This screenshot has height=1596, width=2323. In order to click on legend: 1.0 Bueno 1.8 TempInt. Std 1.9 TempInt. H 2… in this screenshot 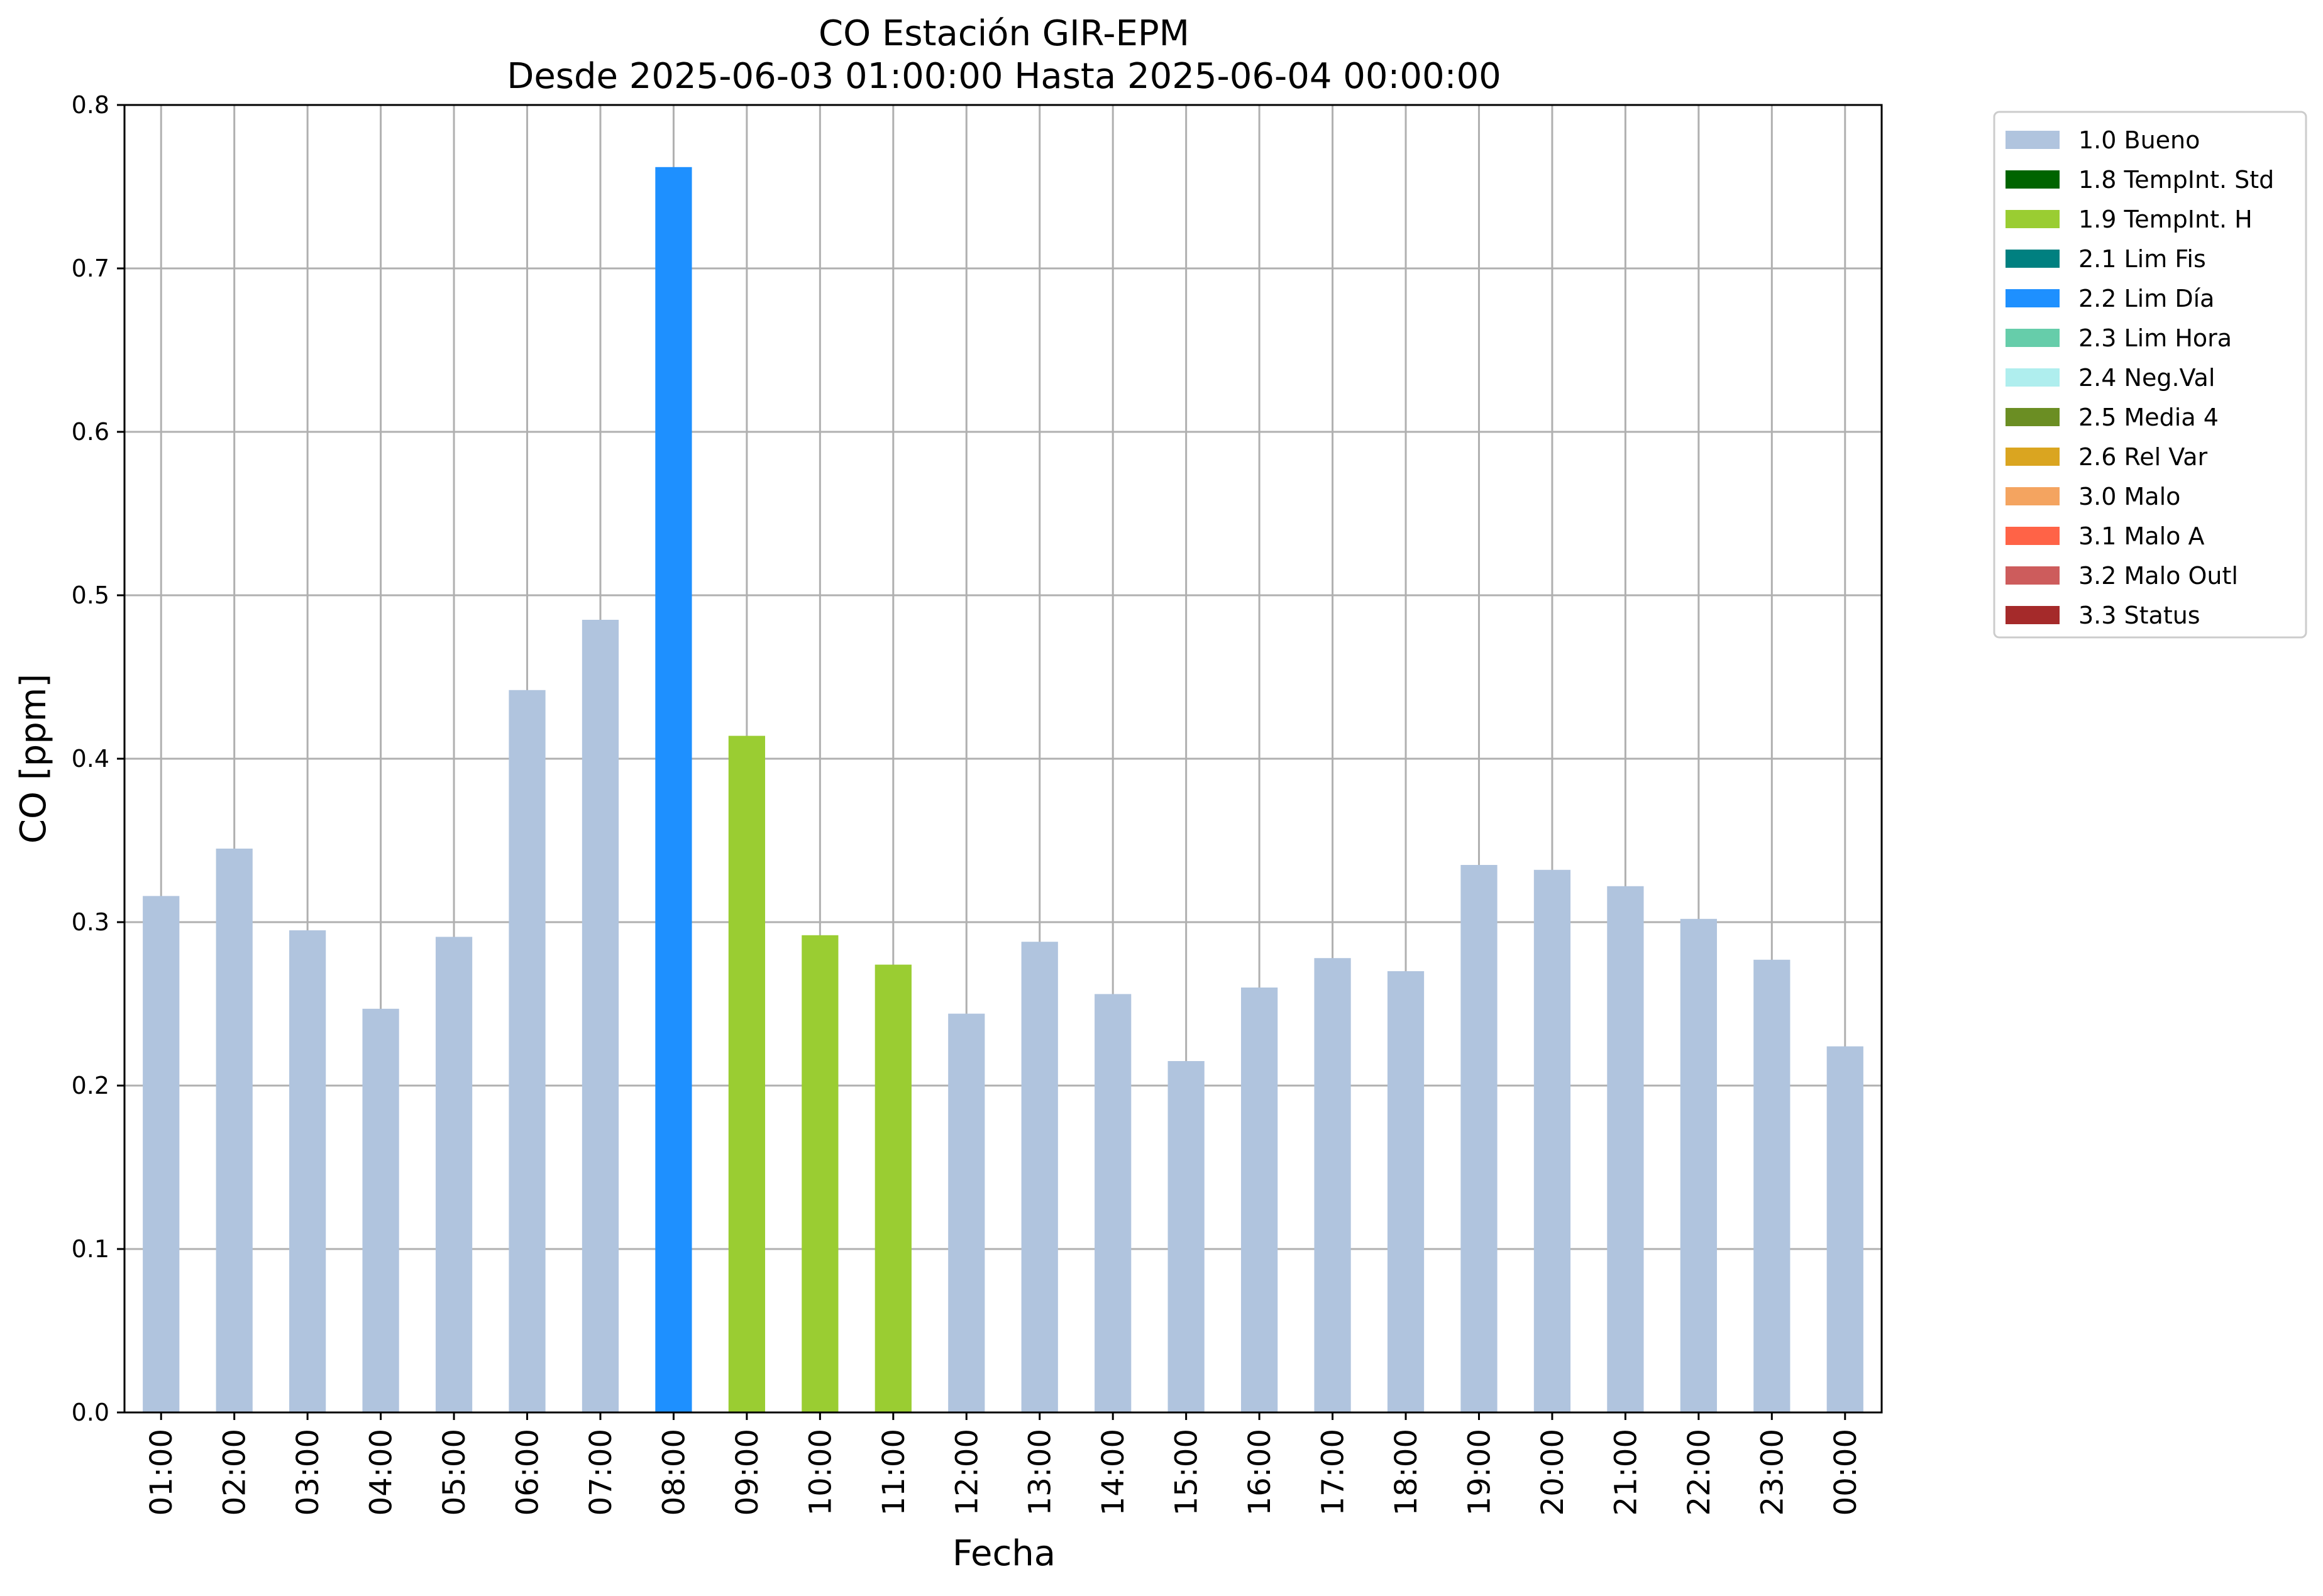, I will do `click(2150, 375)`.